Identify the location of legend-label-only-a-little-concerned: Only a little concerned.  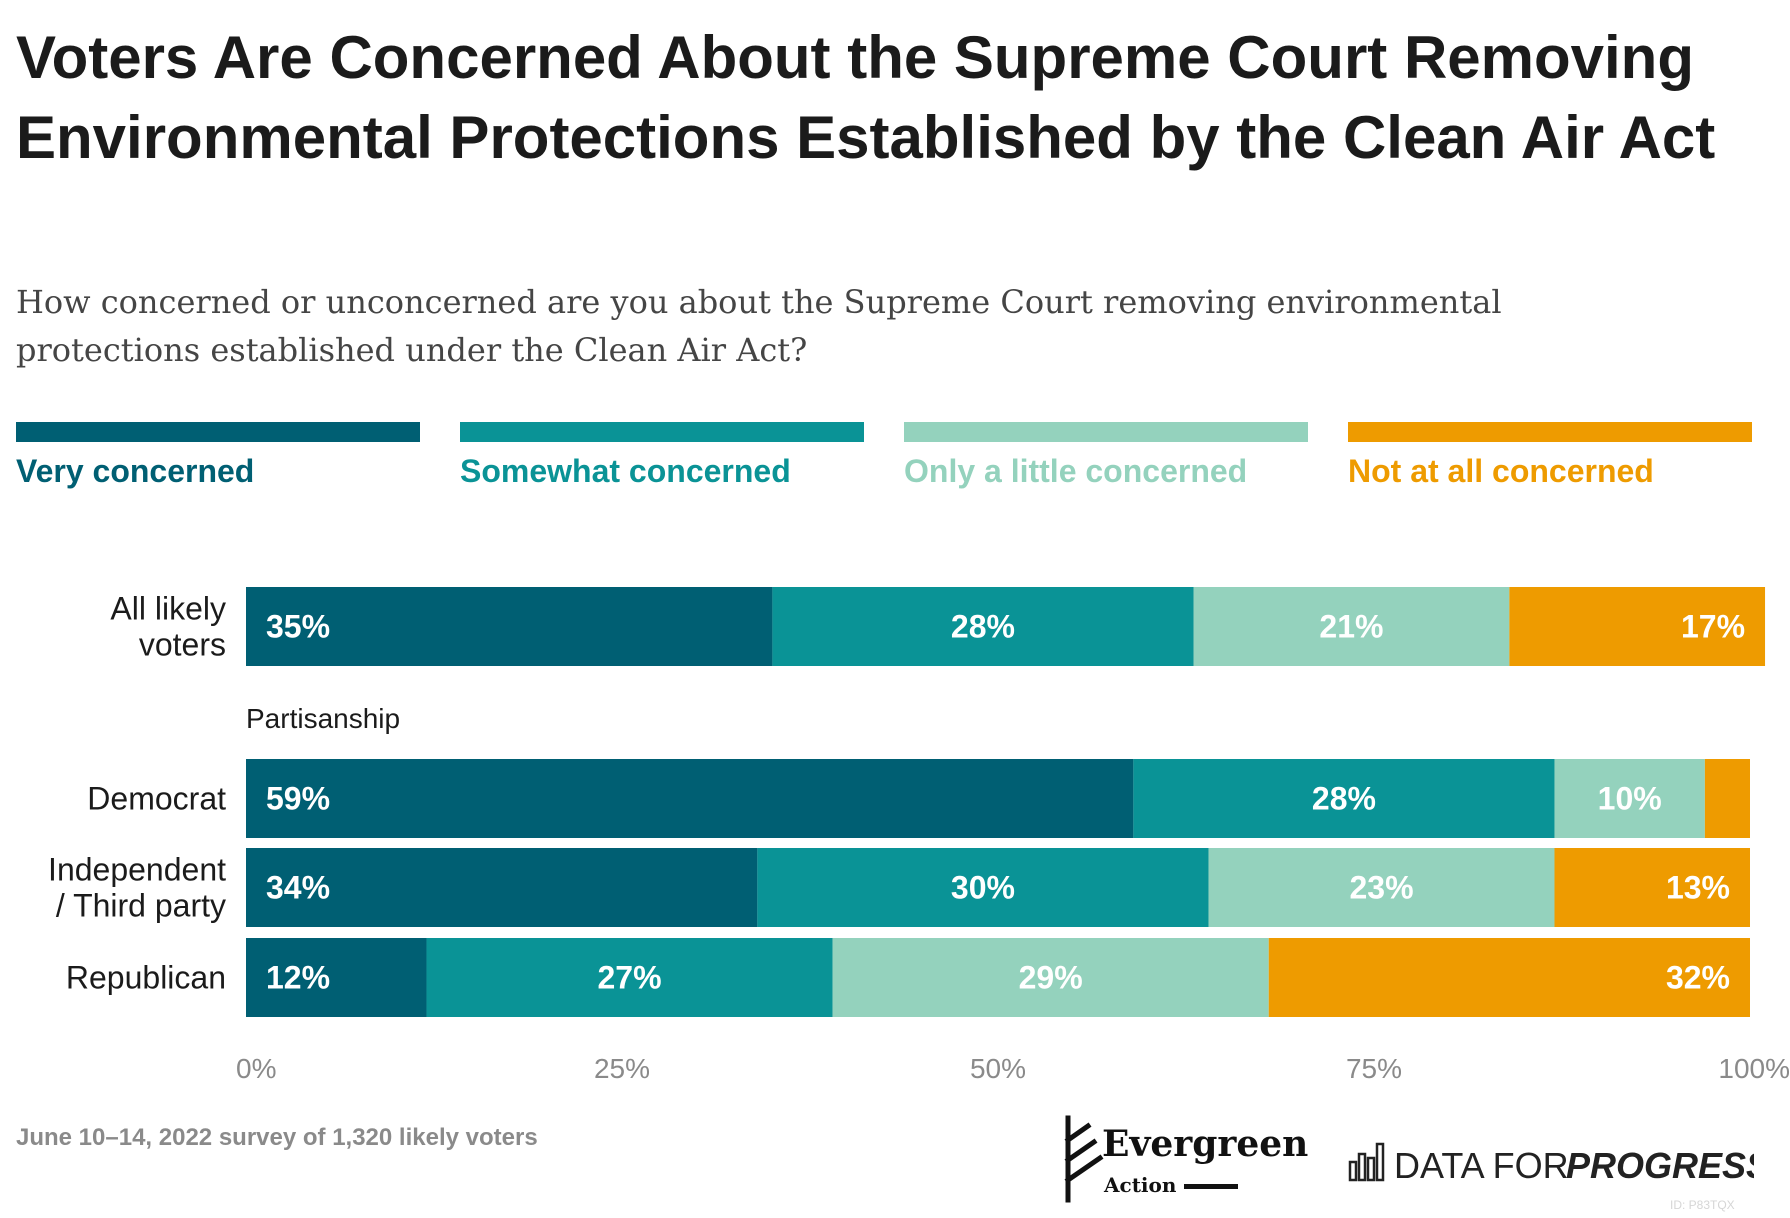
(1076, 471).